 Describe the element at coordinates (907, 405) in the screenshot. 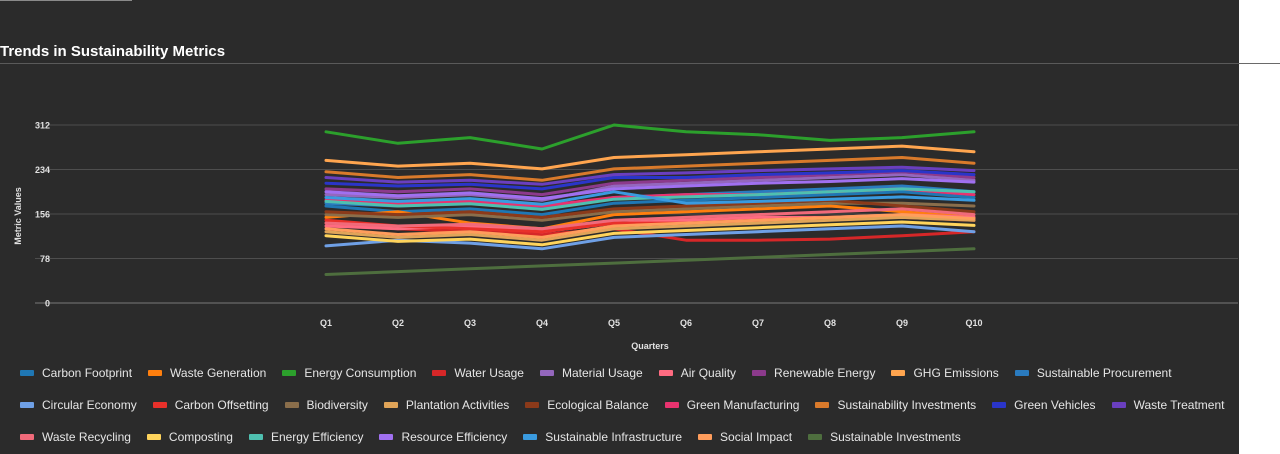

I see `legend-label: Sustainability Investments` at that location.